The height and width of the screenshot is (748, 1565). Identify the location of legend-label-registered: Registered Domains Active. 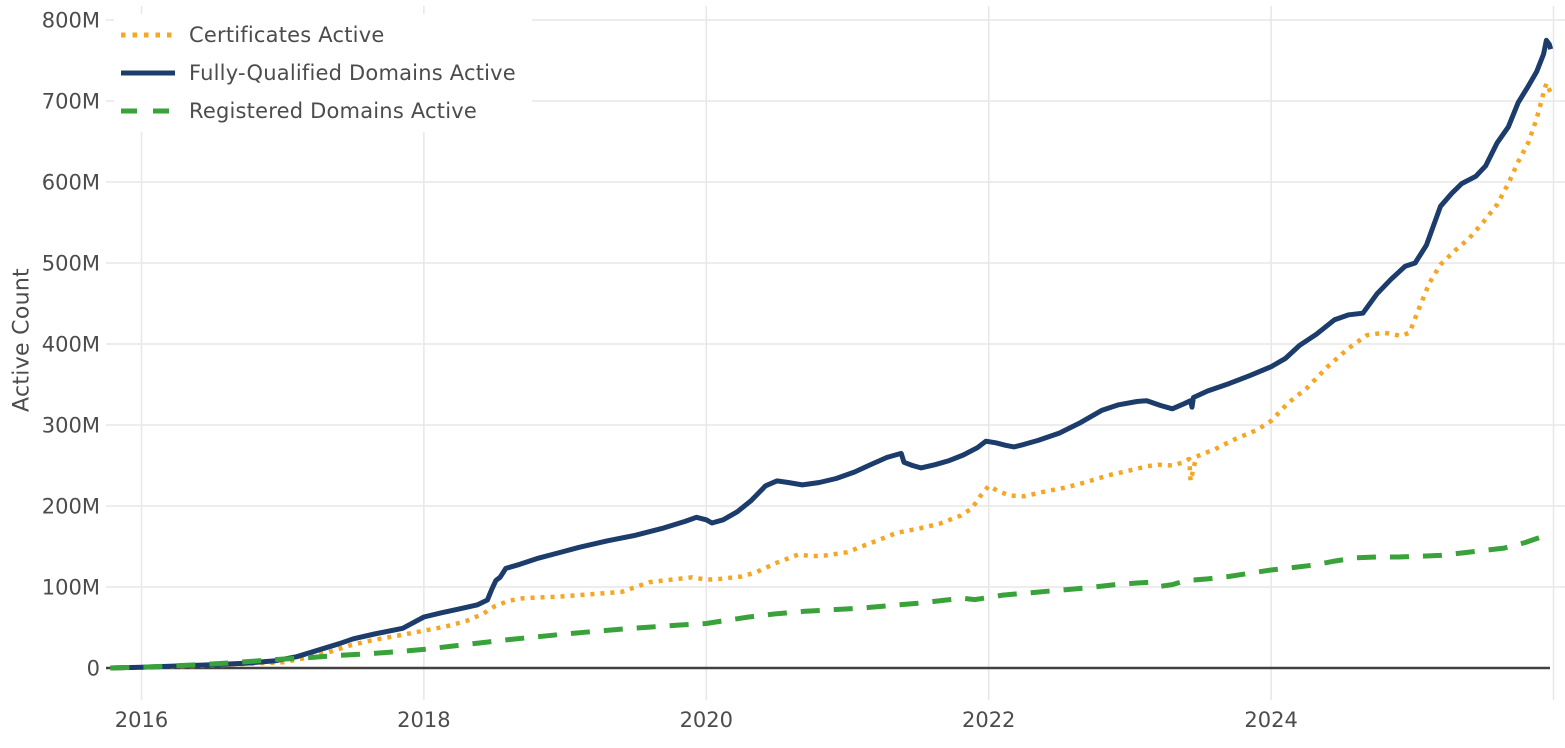
(333, 111).